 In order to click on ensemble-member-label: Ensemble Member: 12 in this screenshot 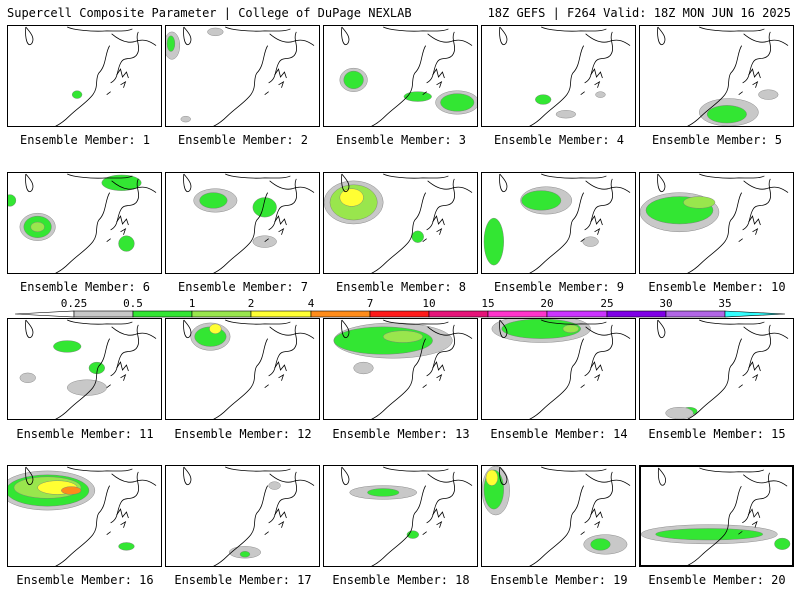, I will do `click(243, 434)`.